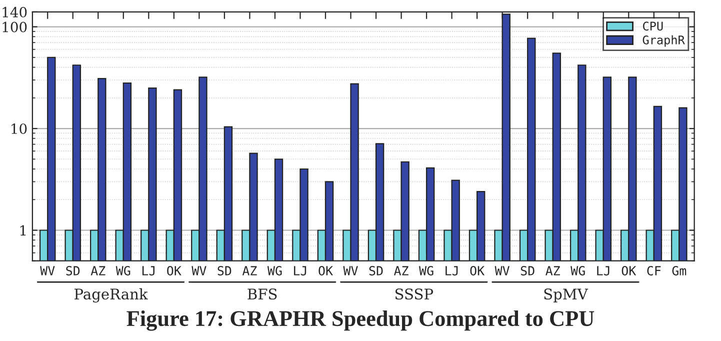 The width and height of the screenshot is (721, 341). I want to click on legend-label: GraphR, so click(663, 41).